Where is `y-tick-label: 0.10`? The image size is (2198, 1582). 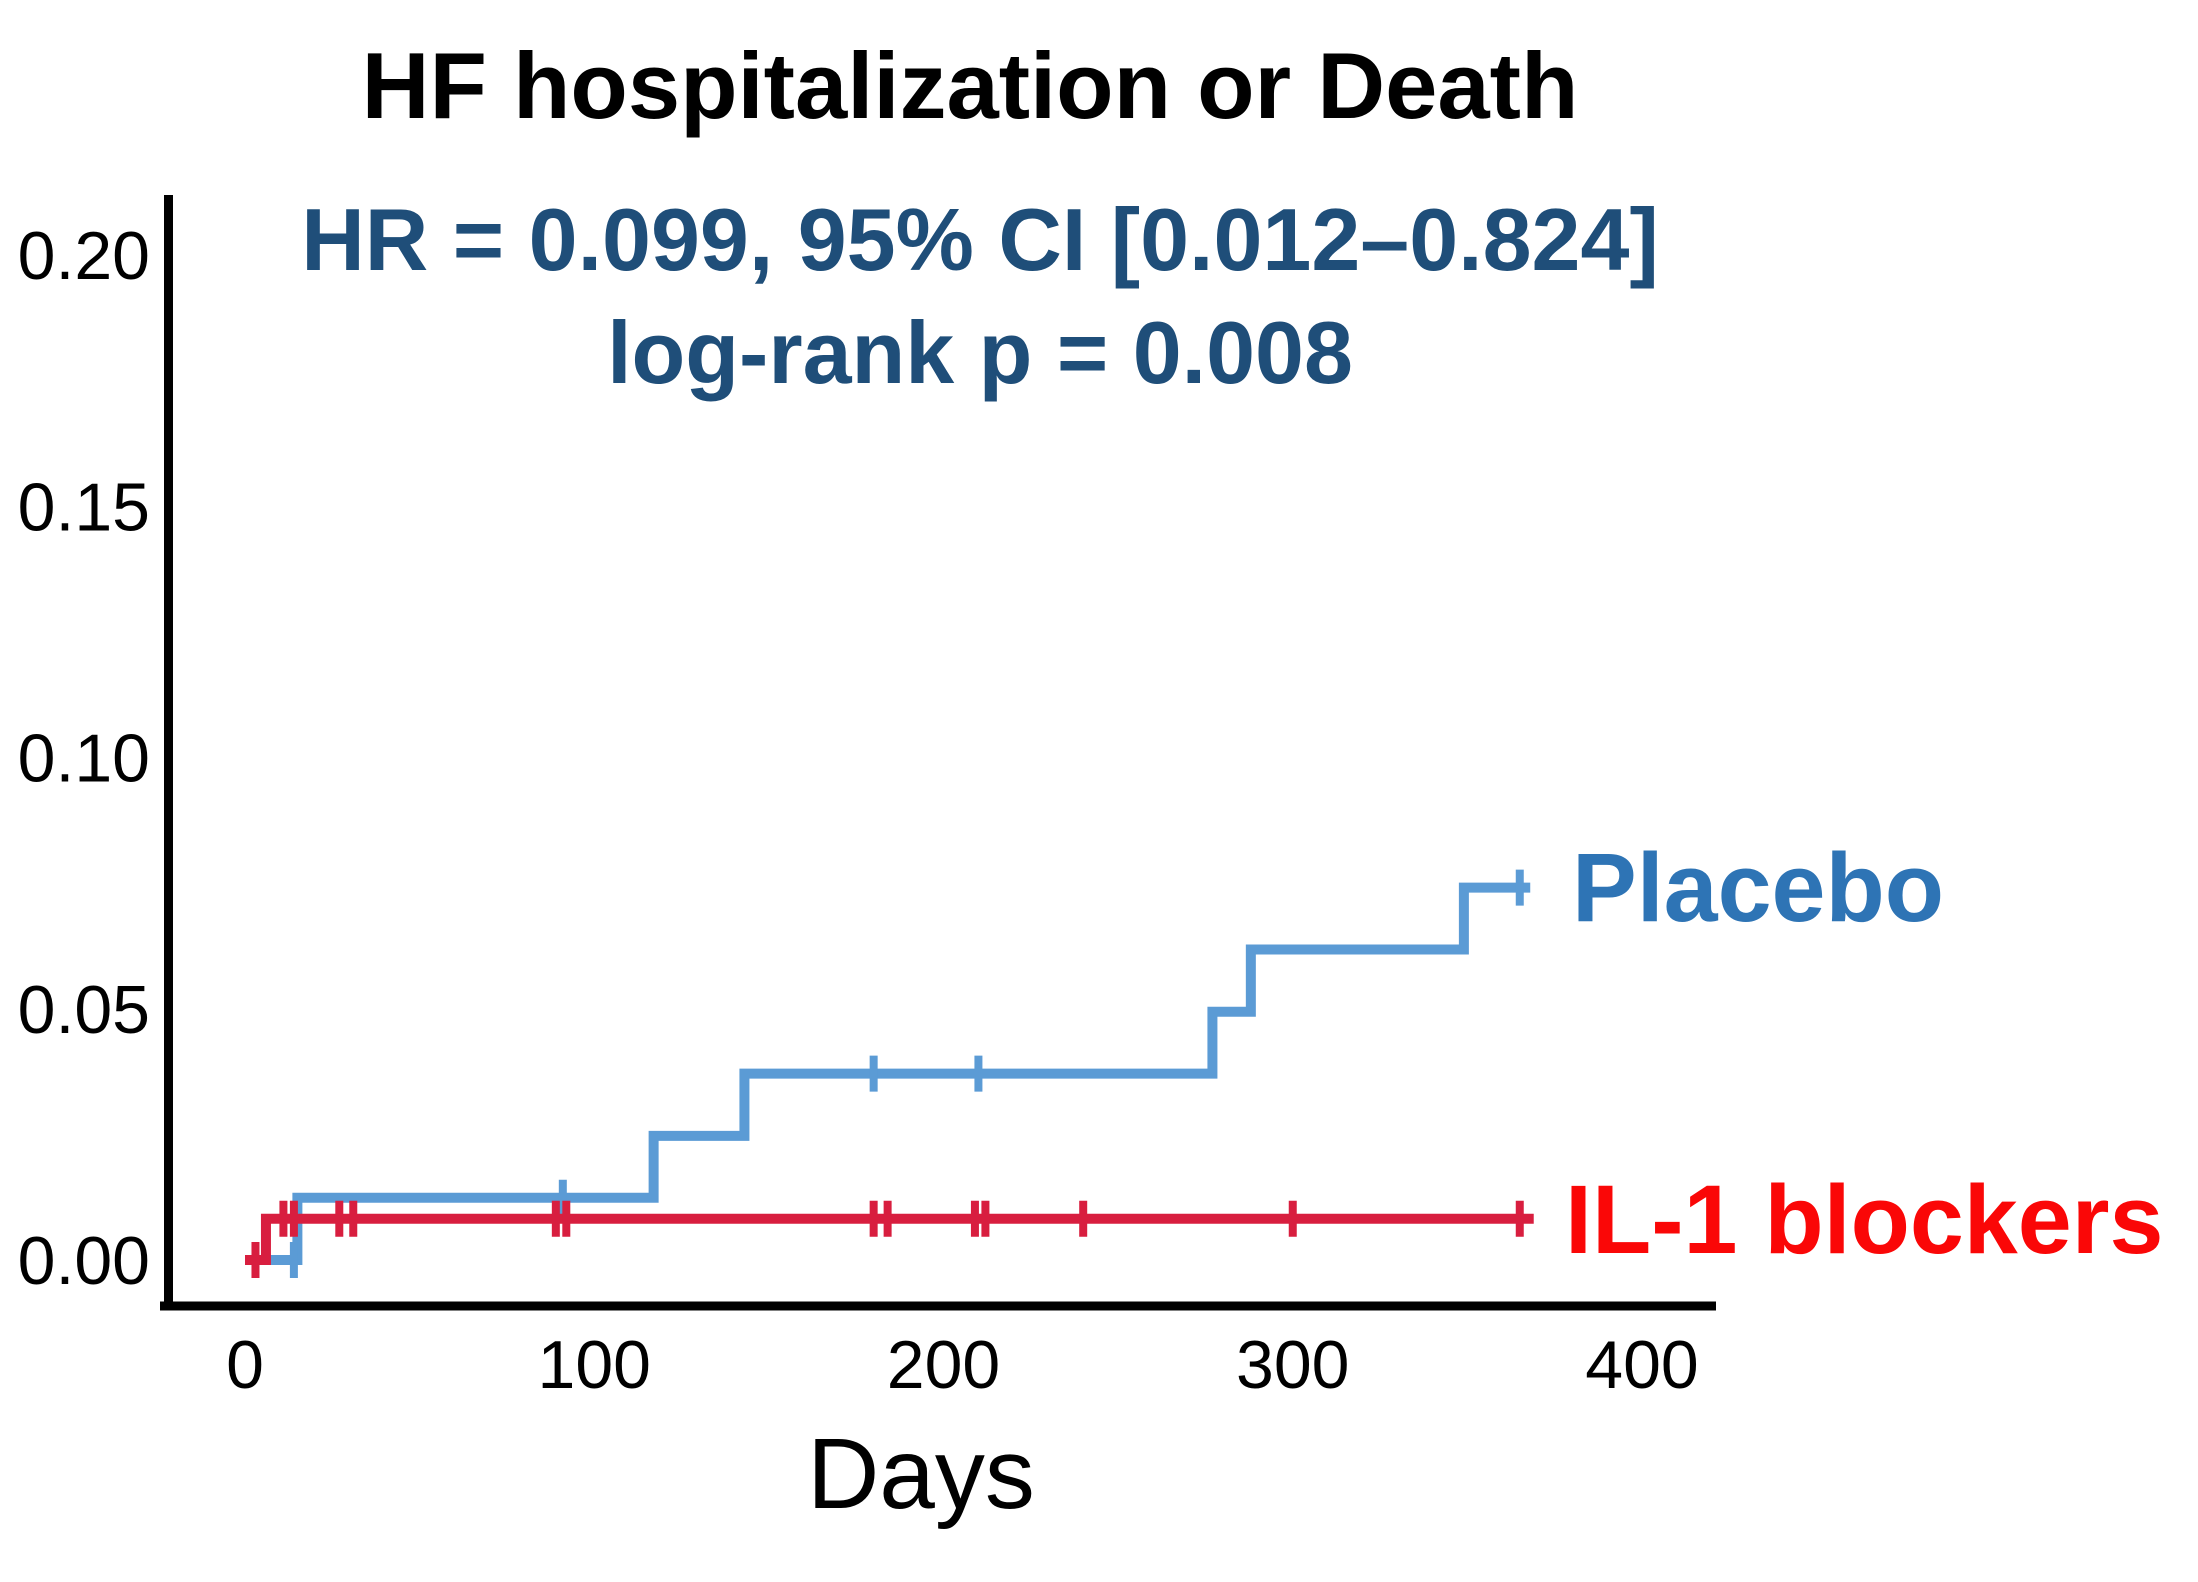
y-tick-label: 0.10 is located at coordinates (84, 759).